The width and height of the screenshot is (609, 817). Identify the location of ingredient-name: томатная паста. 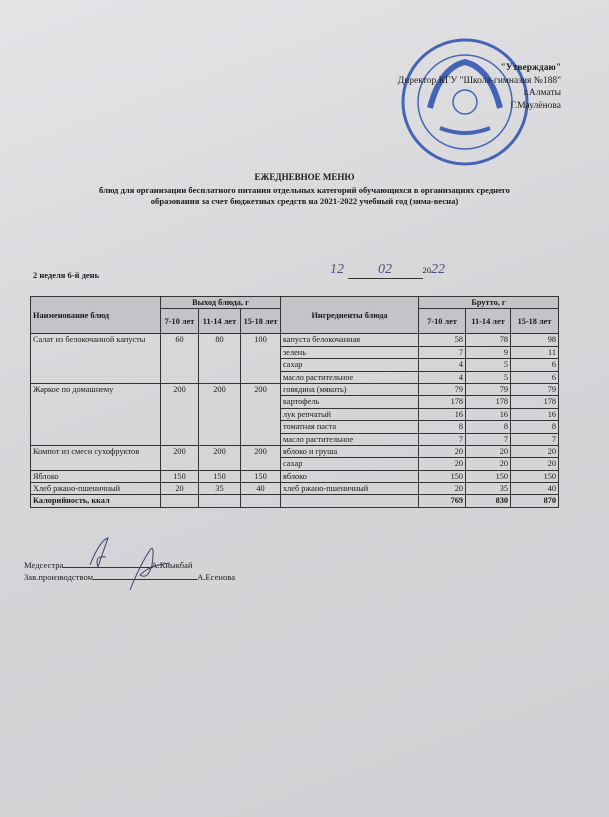
(350, 427).